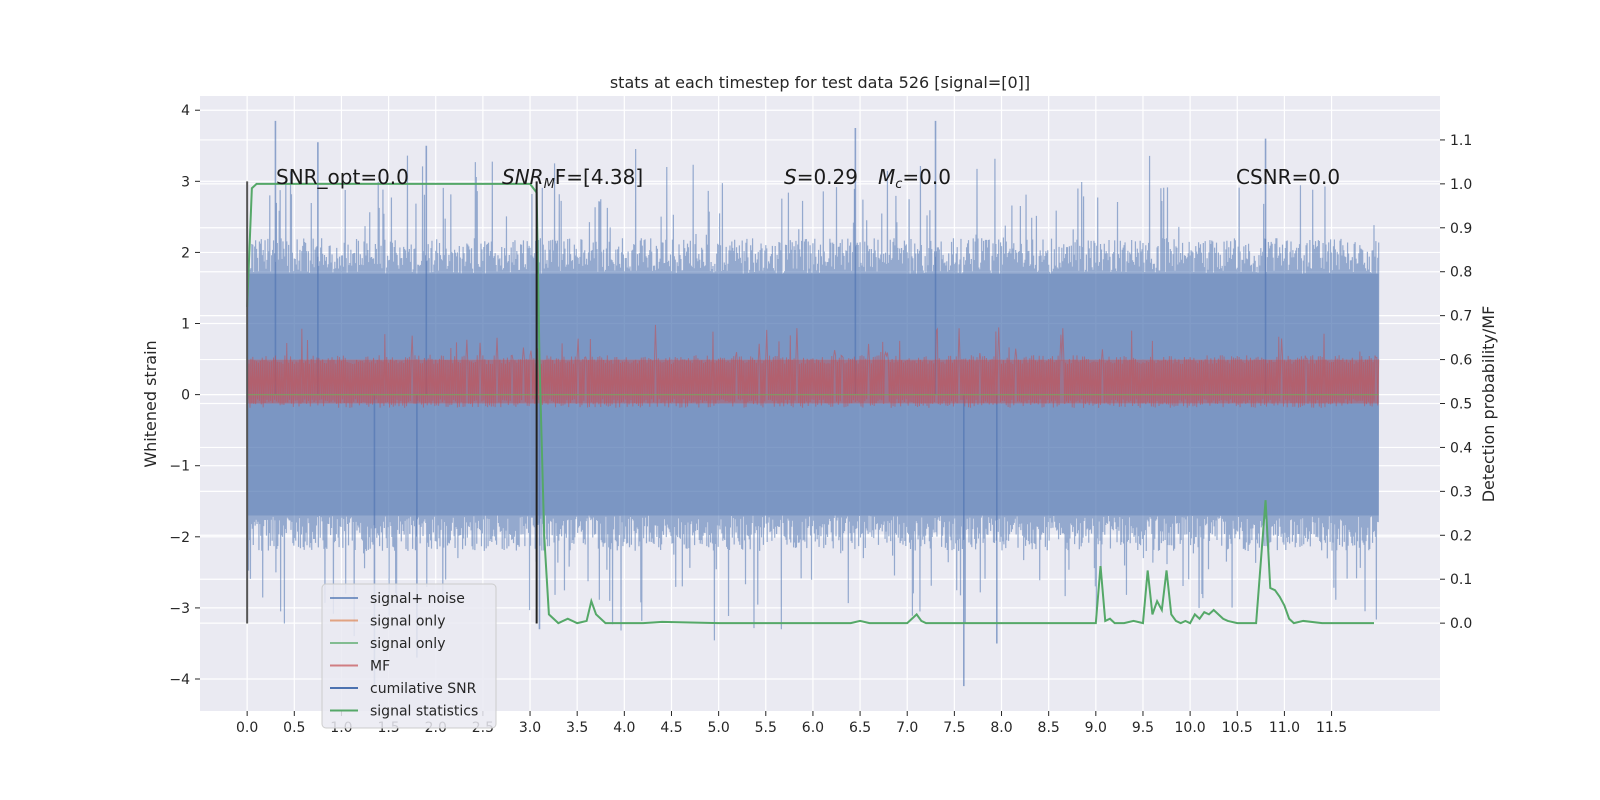  I want to click on annotation-mc-subscript: c, so click(898, 184).